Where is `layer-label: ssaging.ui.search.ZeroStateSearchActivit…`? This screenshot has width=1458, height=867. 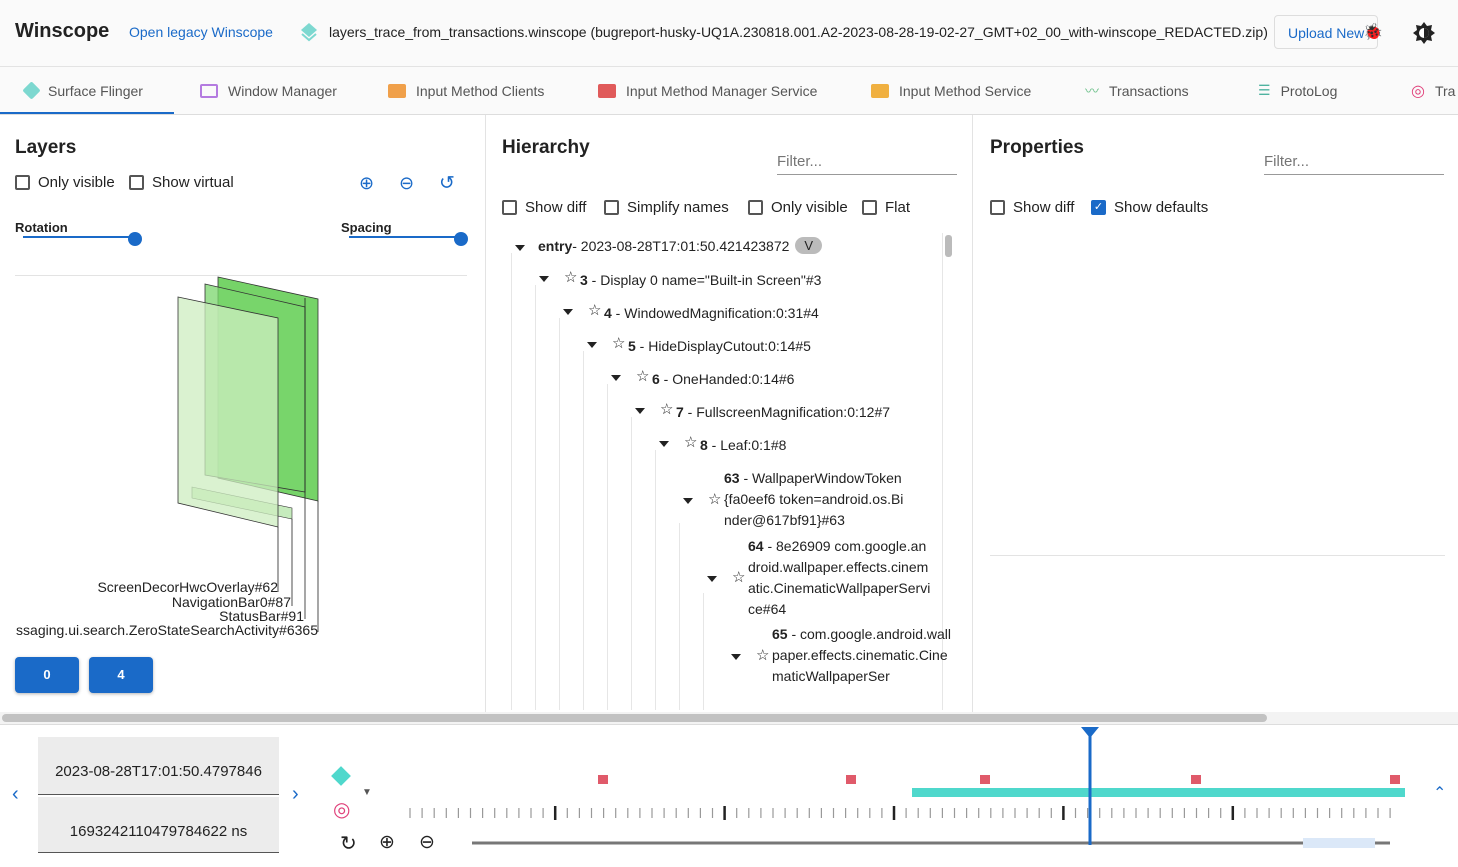 layer-label: ssaging.ui.search.ZeroStateSearchActivit… is located at coordinates (167, 630).